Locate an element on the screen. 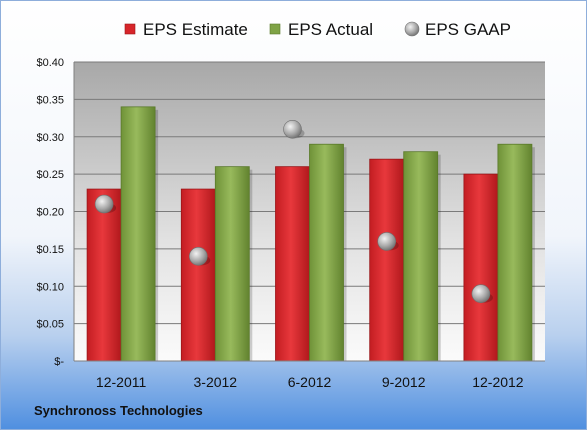  y-tick-label: $0.10 is located at coordinates (50, 287).